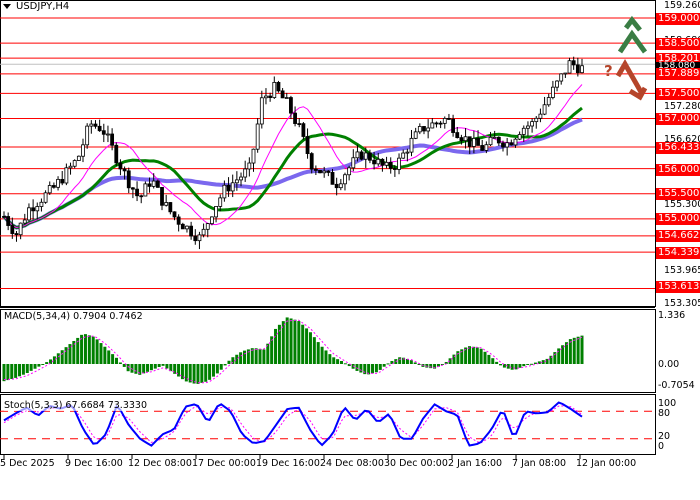 This screenshot has width=700, height=500. What do you see at coordinates (626, 58) in the screenshot?
I see `scenario-arrows: ?` at bounding box center [626, 58].